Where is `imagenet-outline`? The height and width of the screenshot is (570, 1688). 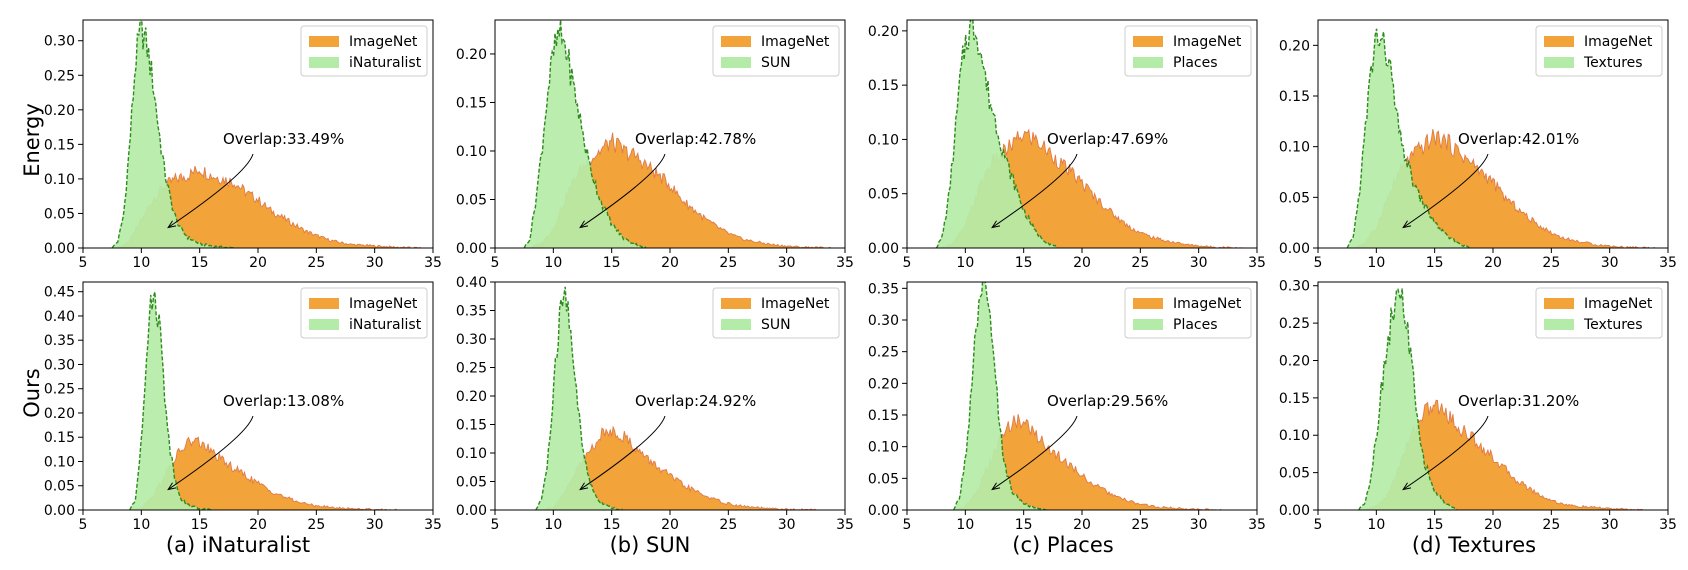
imagenet-outline is located at coordinates (269, 206).